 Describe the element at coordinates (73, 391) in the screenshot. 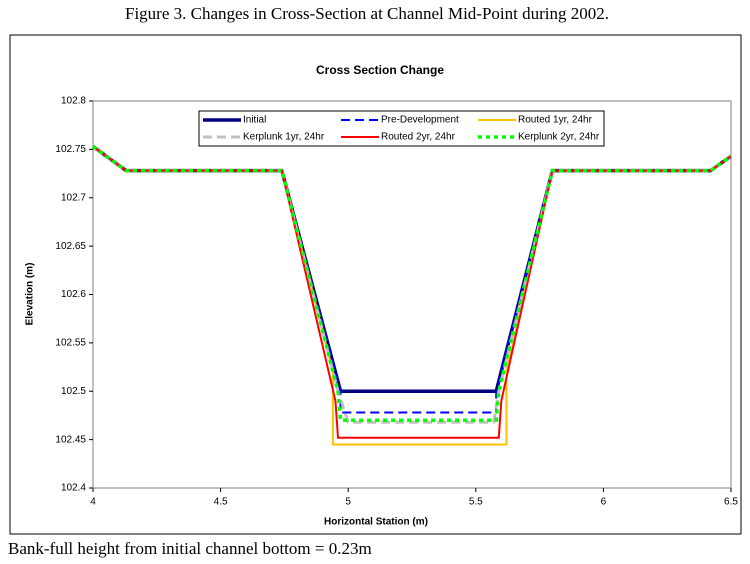

I see `y-tick-label: 102.5` at that location.